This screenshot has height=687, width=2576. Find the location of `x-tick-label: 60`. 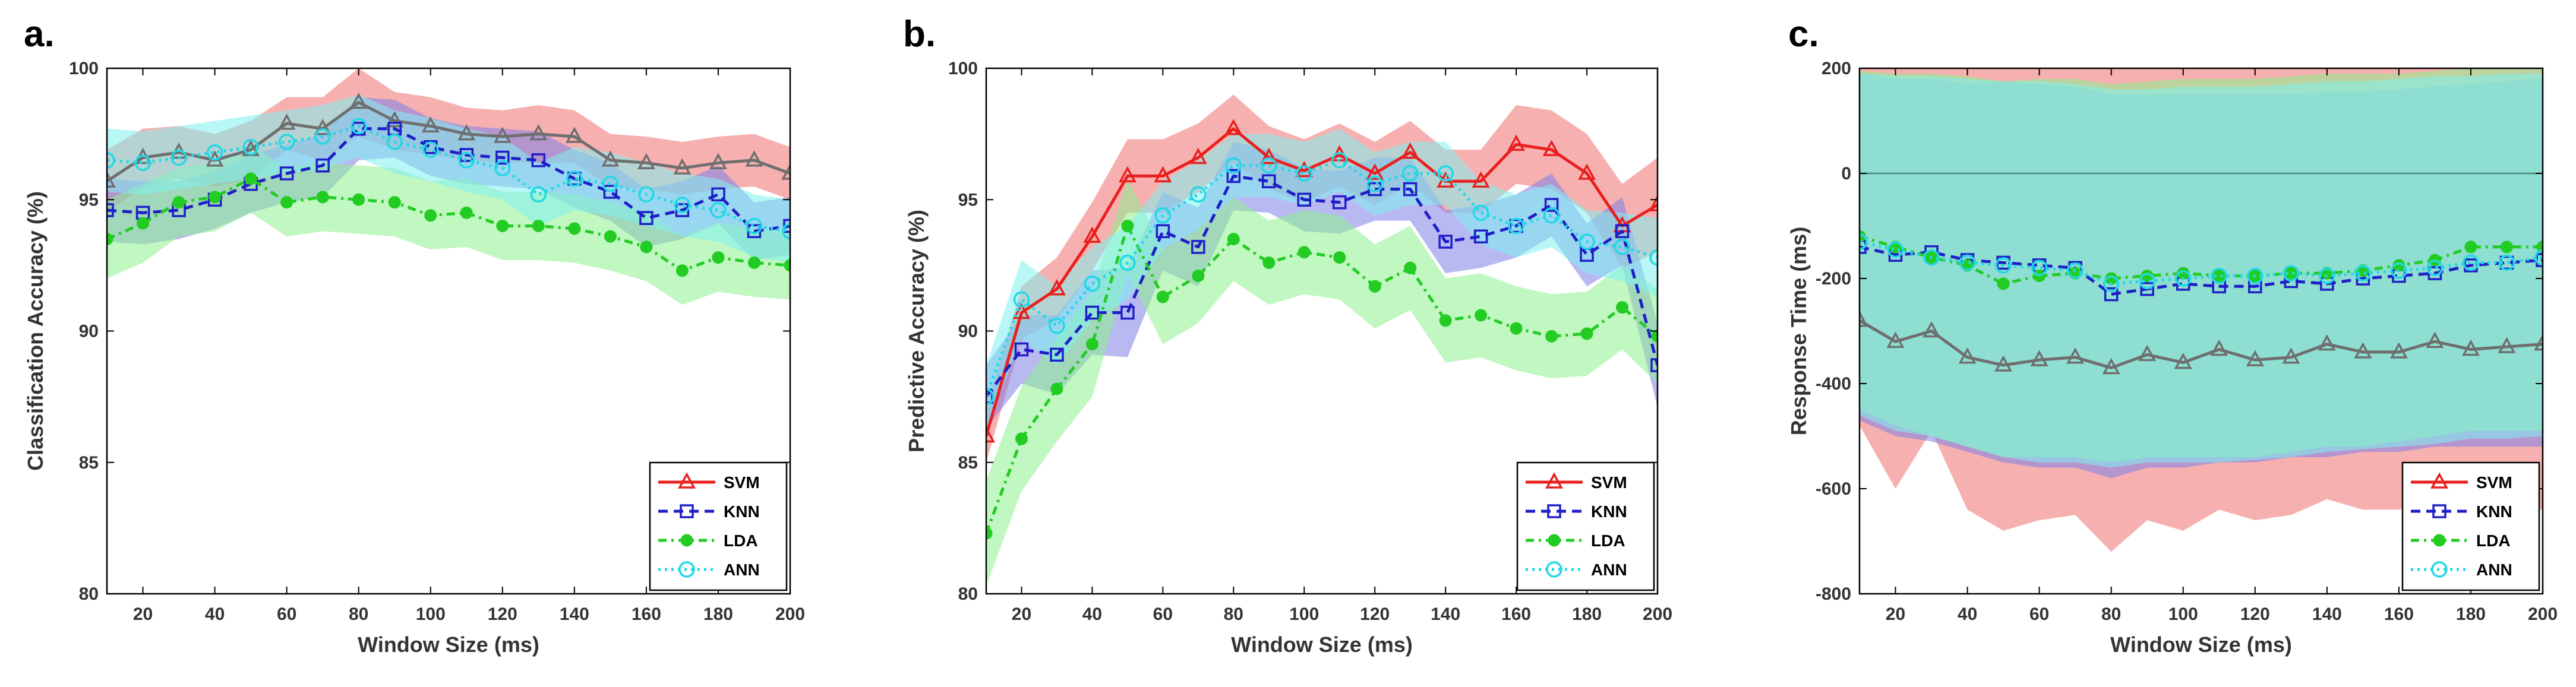

x-tick-label: 60 is located at coordinates (1163, 614).